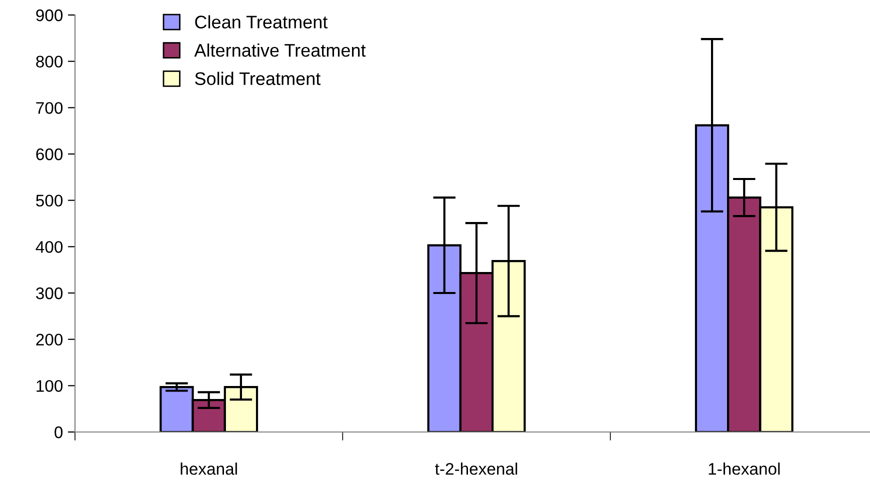  What do you see at coordinates (476, 468) in the screenshot?
I see `x-tick-label: t-2-hexenal` at bounding box center [476, 468].